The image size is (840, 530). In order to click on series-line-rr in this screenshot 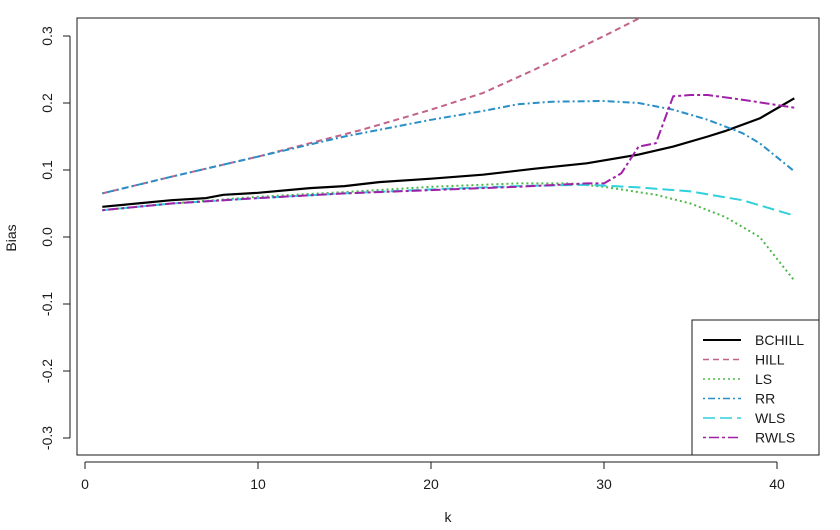, I will do `click(448, 147)`.